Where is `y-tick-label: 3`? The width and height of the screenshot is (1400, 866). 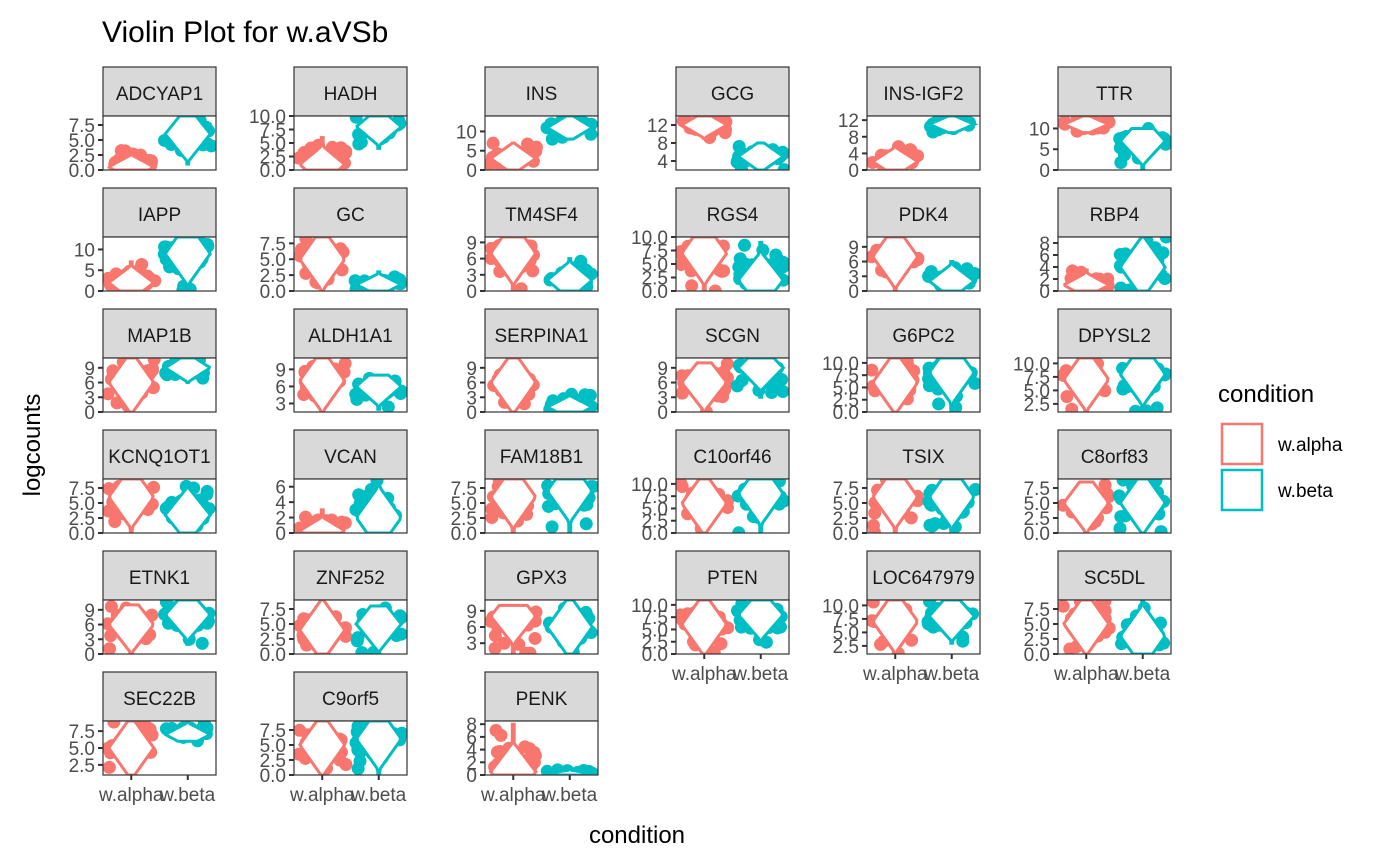 y-tick-label: 3 is located at coordinates (662, 398).